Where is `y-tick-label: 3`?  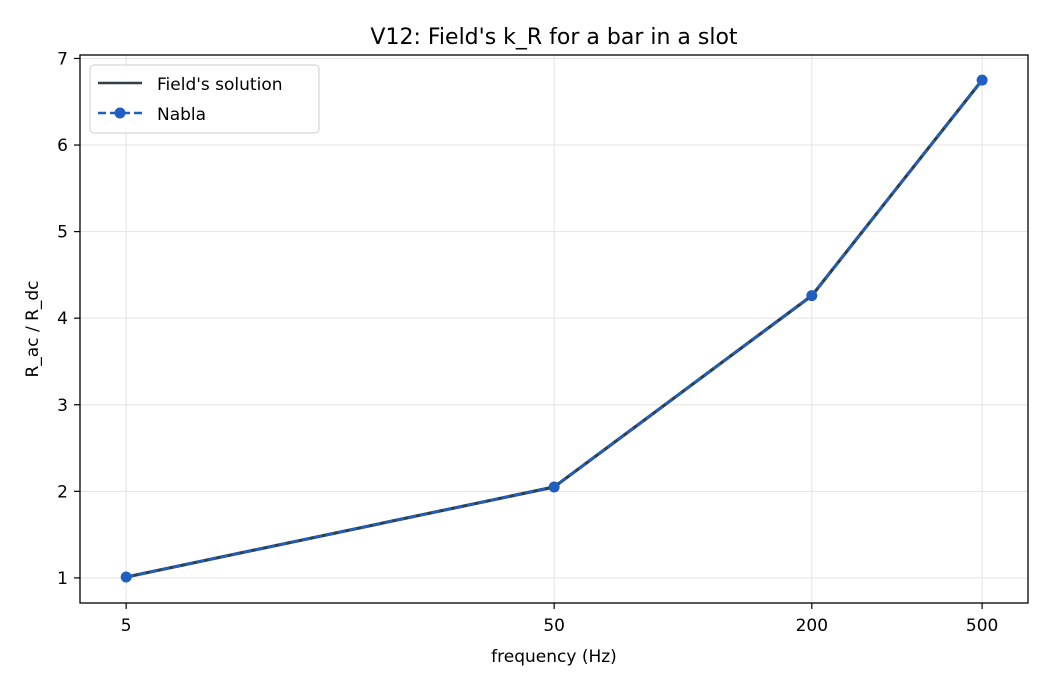
y-tick-label: 3 is located at coordinates (62, 406).